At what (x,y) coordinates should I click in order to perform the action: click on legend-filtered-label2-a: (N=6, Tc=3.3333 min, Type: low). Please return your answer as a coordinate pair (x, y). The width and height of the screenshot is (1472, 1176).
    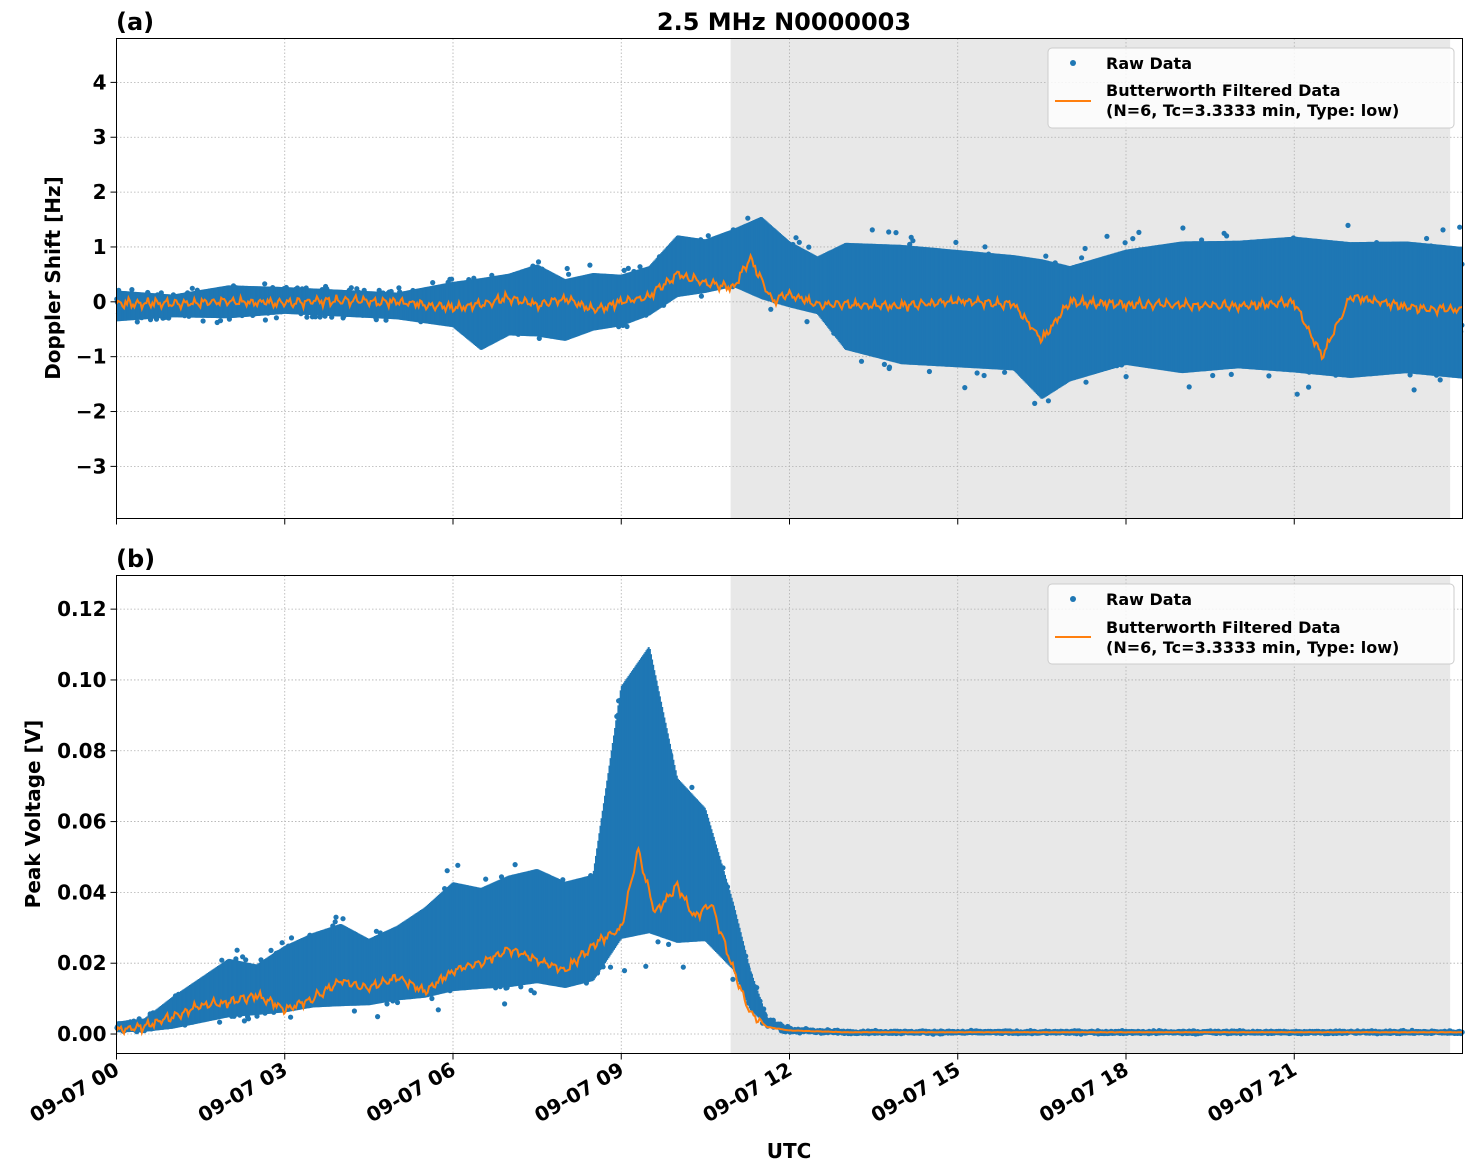
    Looking at the image, I should click on (1252, 110).